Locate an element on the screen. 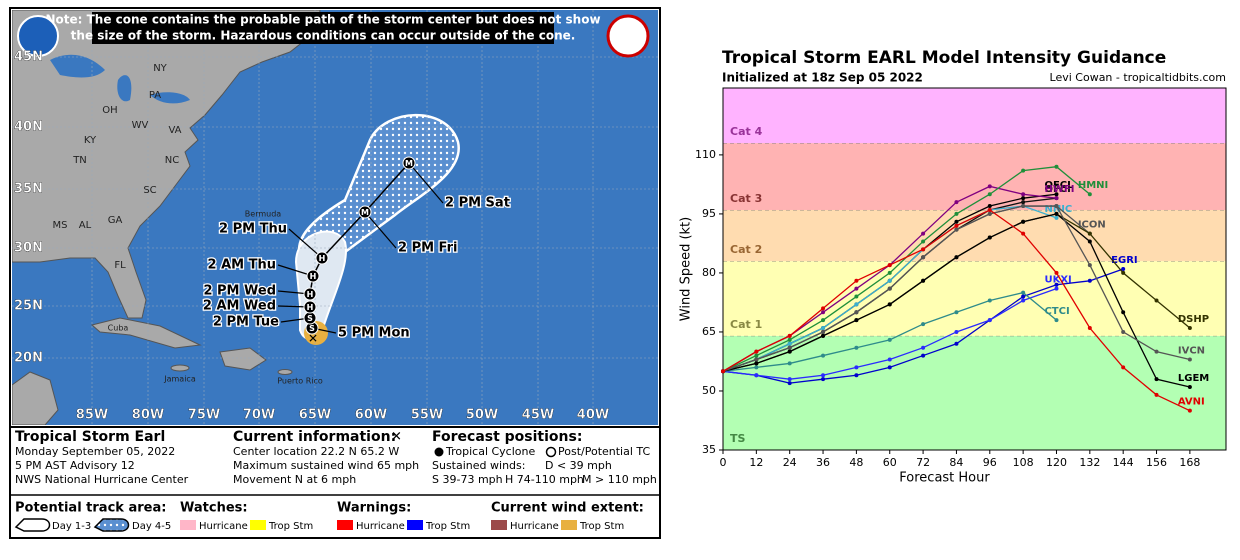 Image resolution: width=1240 pixels, height=560 pixels. panel-text: Current information: is located at coordinates (314, 437).